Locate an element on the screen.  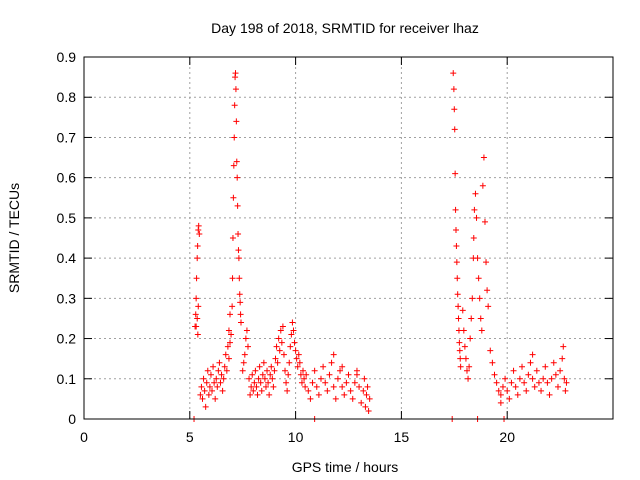
y-tick-label: 0.3 is located at coordinates (67, 298).